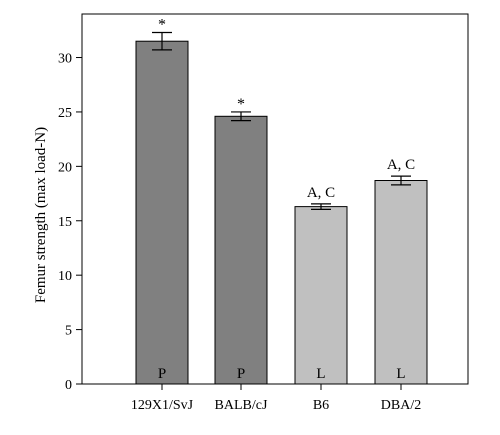  What do you see at coordinates (68, 385) in the screenshot?
I see `y-tick-label: 0` at bounding box center [68, 385].